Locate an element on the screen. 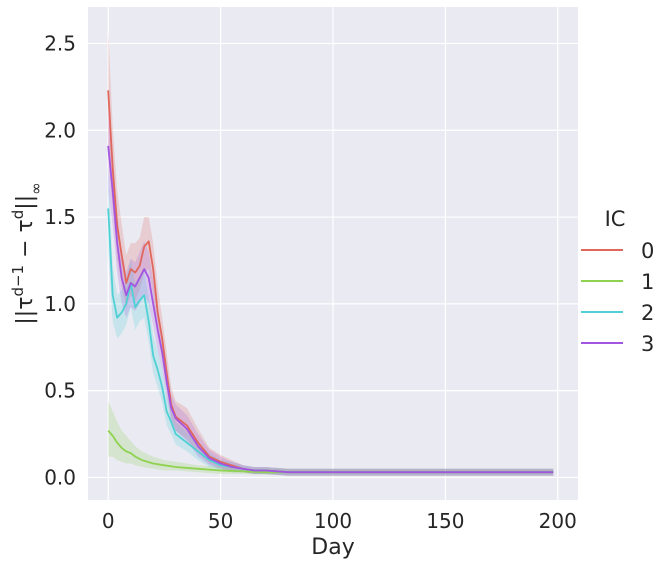  x-tick-label: 100 is located at coordinates (333, 521).